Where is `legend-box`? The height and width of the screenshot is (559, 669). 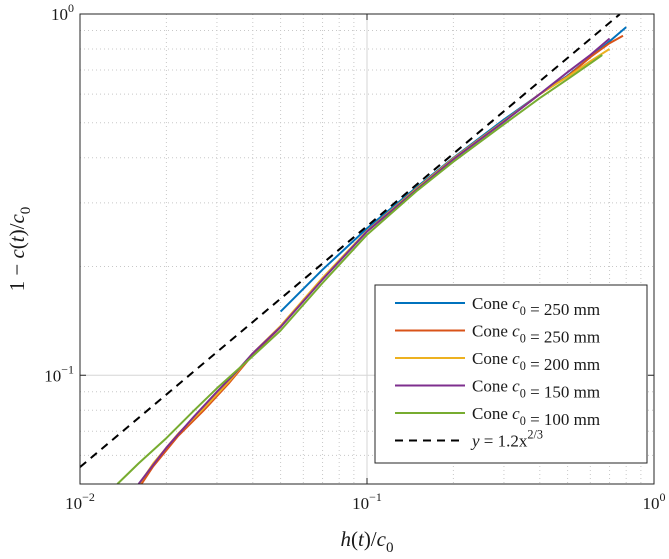 legend-box is located at coordinates (511, 374).